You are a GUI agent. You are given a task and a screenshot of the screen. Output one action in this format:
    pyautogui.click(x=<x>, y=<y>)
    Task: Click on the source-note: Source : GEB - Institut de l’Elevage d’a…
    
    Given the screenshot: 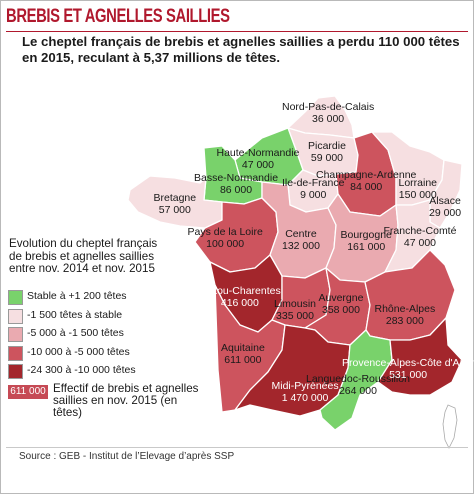 What is the action you would take?
    pyautogui.click(x=127, y=456)
    